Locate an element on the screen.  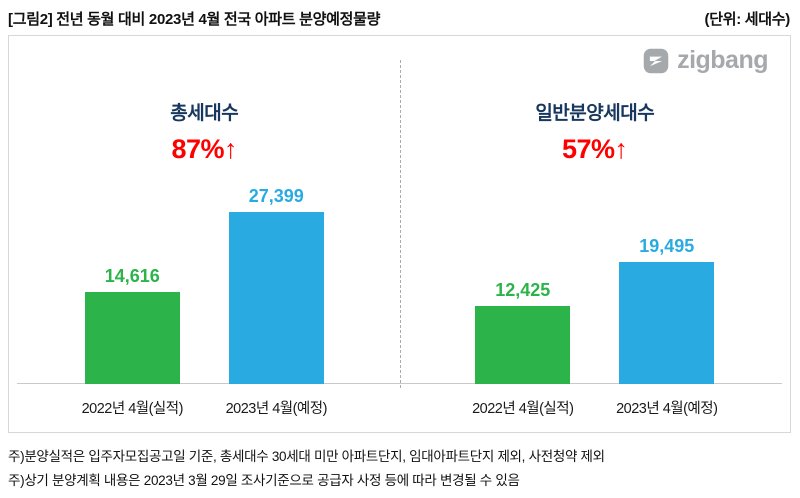
bar-column: 27,399 is located at coordinates (276, 285).